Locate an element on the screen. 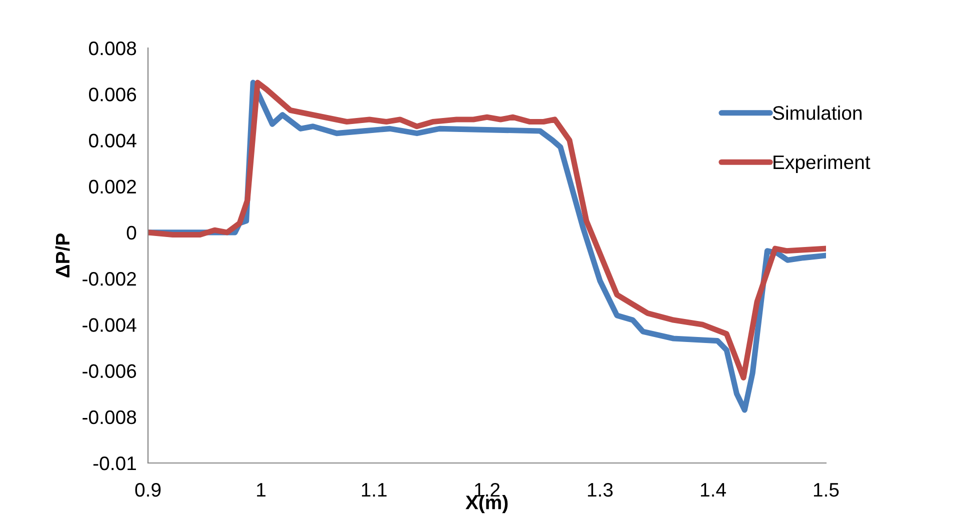 This screenshot has width=958, height=529. x-tick-label: 1.4 is located at coordinates (713, 490).